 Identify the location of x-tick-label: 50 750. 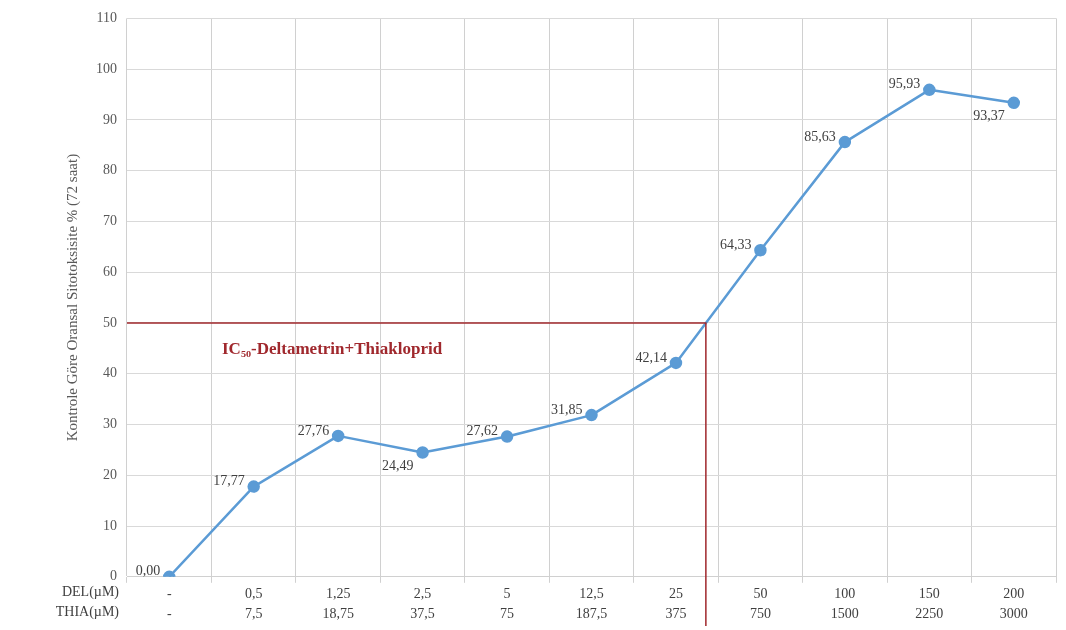
(760, 603).